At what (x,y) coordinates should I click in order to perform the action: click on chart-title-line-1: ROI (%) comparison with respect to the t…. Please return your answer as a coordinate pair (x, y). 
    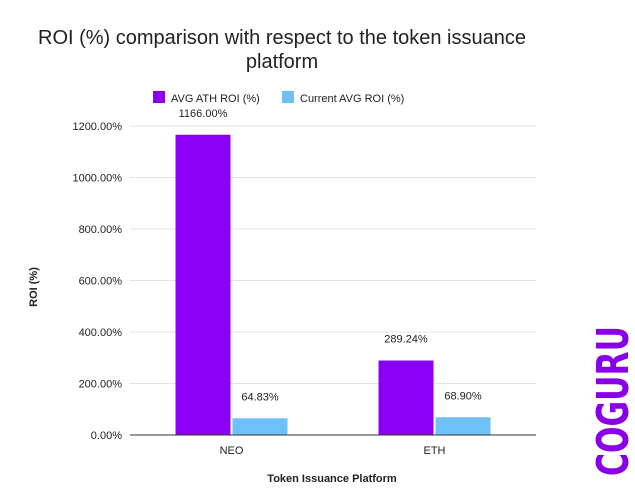
    Looking at the image, I should click on (282, 38).